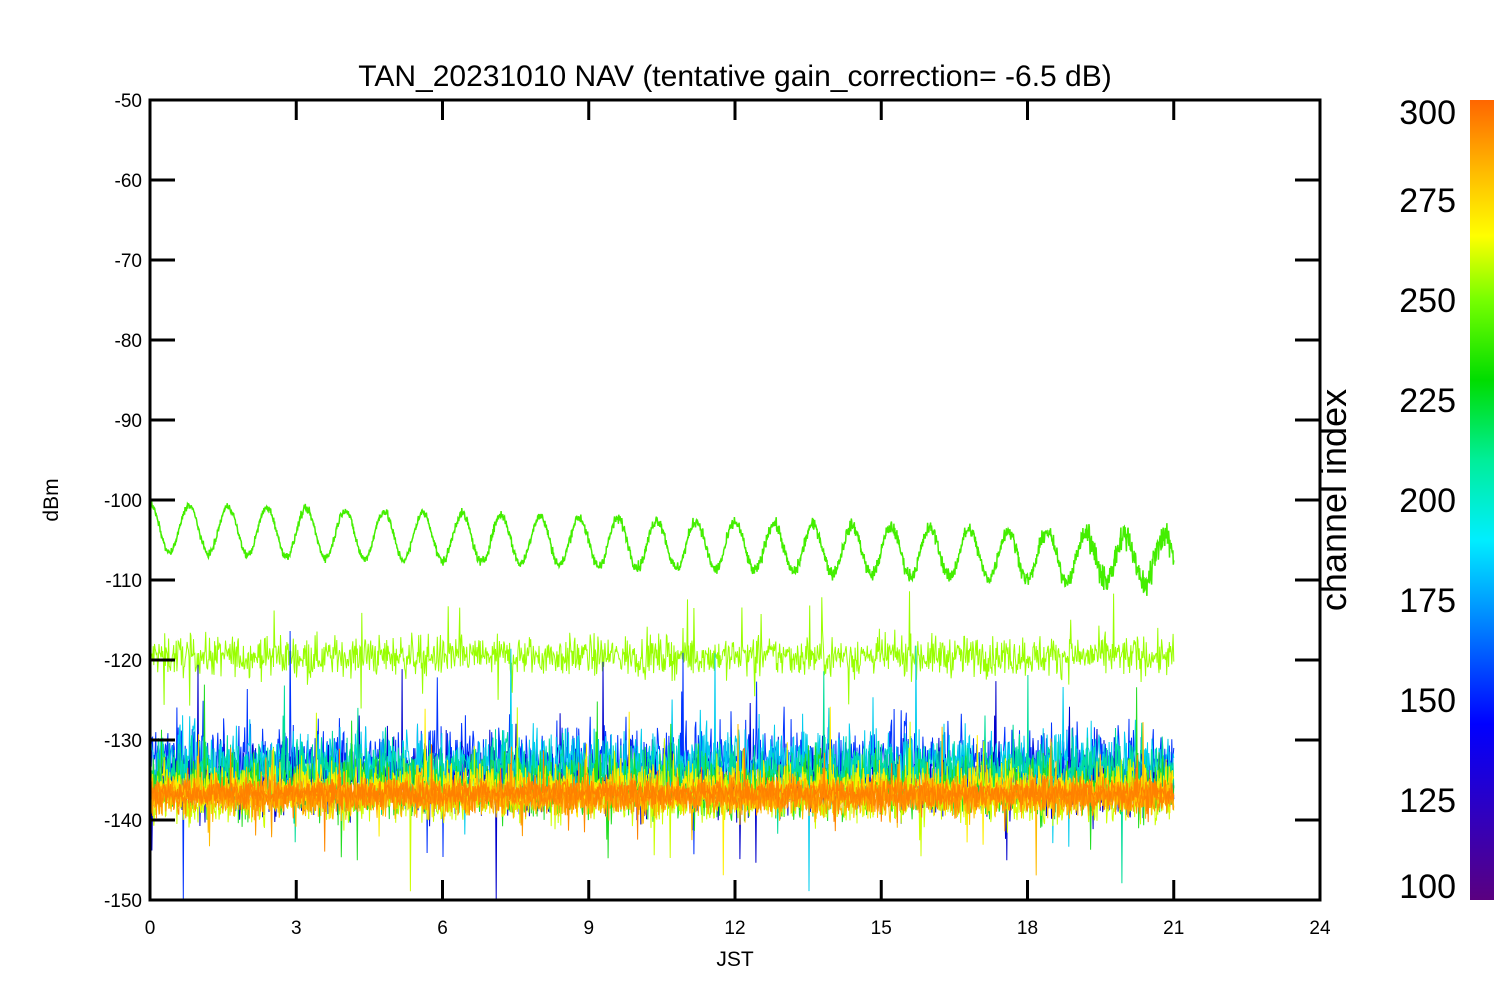  Describe the element at coordinates (1427, 801) in the screenshot. I see `colorbar-tick-label: 125` at that location.